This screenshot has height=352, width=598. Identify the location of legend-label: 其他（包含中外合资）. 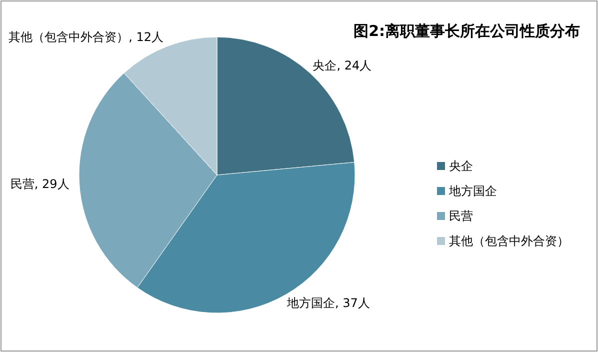
(509, 241).